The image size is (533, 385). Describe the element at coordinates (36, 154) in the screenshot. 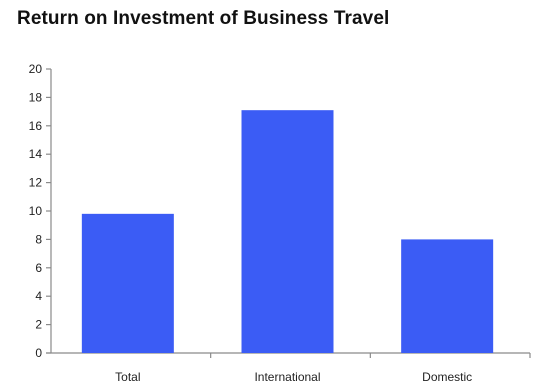

I see `y-tick-label: 14` at that location.